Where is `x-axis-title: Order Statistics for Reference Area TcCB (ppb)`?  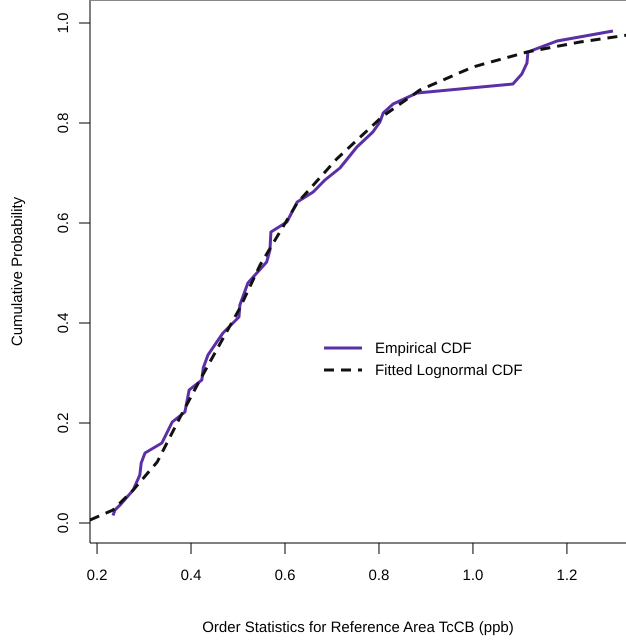
x-axis-title: Order Statistics for Reference Area TcCB (ppb) is located at coordinates (358, 627).